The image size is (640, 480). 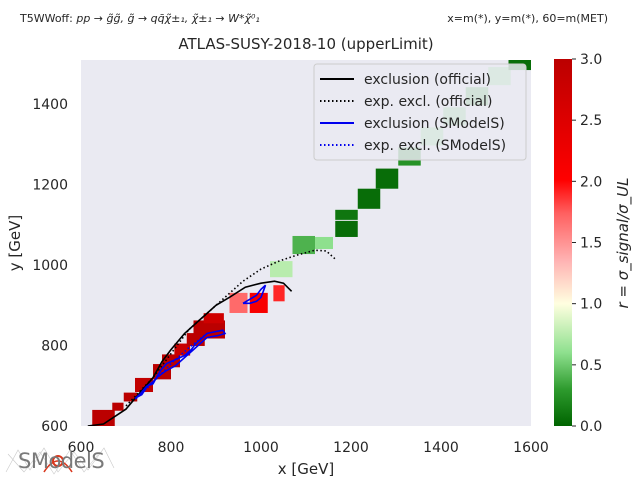 I want to click on colorbar-label: r = σ_signal/σ_UL, so click(x=623, y=242).